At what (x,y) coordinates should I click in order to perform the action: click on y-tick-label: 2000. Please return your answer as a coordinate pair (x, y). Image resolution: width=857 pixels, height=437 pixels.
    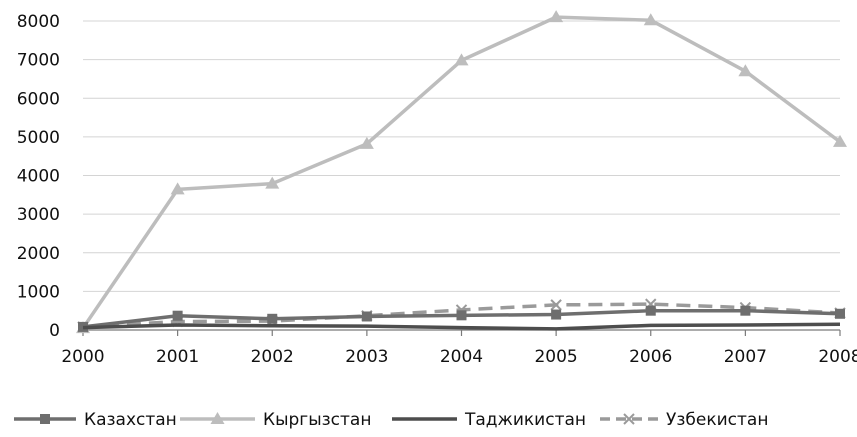
    Looking at the image, I should click on (38, 254).